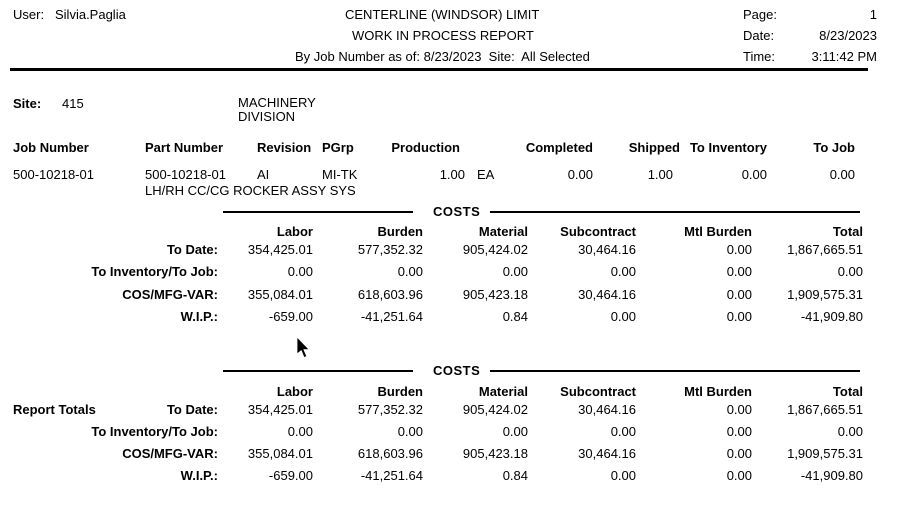  Describe the element at coordinates (825, 294) in the screenshot. I see `cost-cell: 1,909,575.31` at that location.